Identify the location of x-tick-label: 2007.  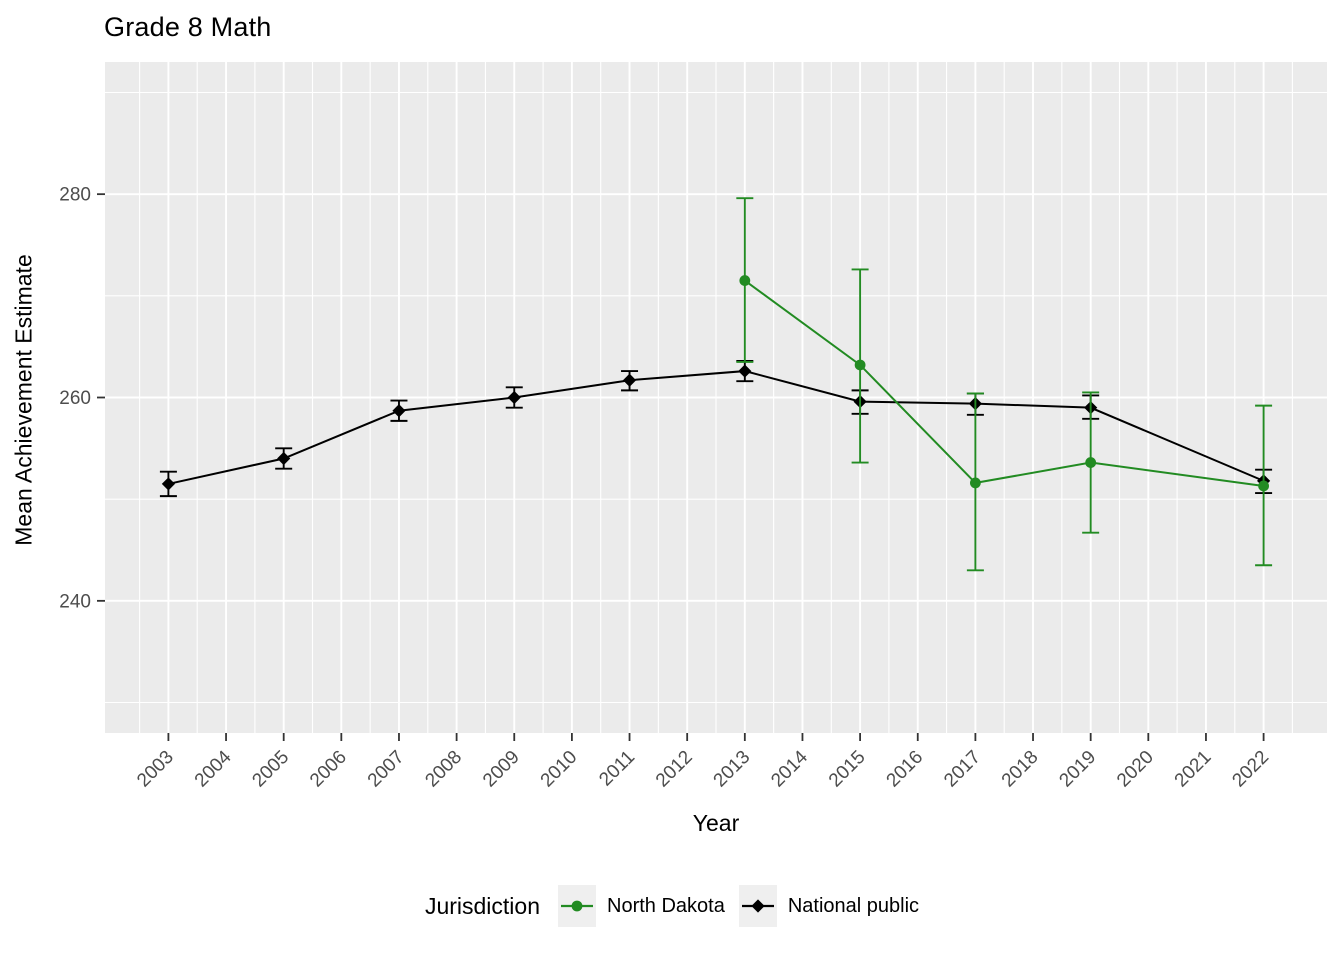
(386, 769).